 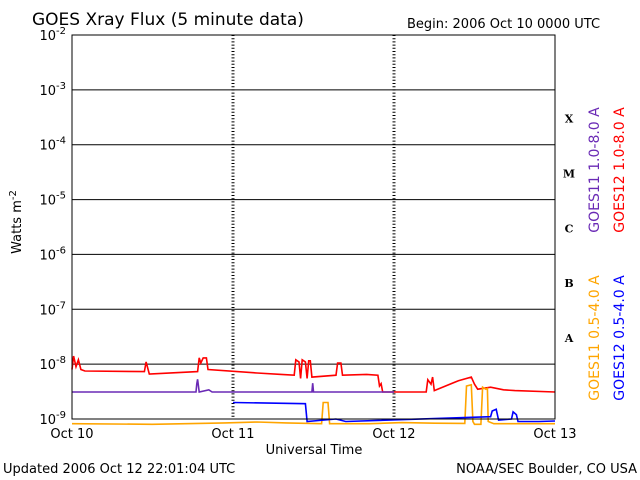 I want to click on svg-text: Watts m-2, so click(x=16, y=222).